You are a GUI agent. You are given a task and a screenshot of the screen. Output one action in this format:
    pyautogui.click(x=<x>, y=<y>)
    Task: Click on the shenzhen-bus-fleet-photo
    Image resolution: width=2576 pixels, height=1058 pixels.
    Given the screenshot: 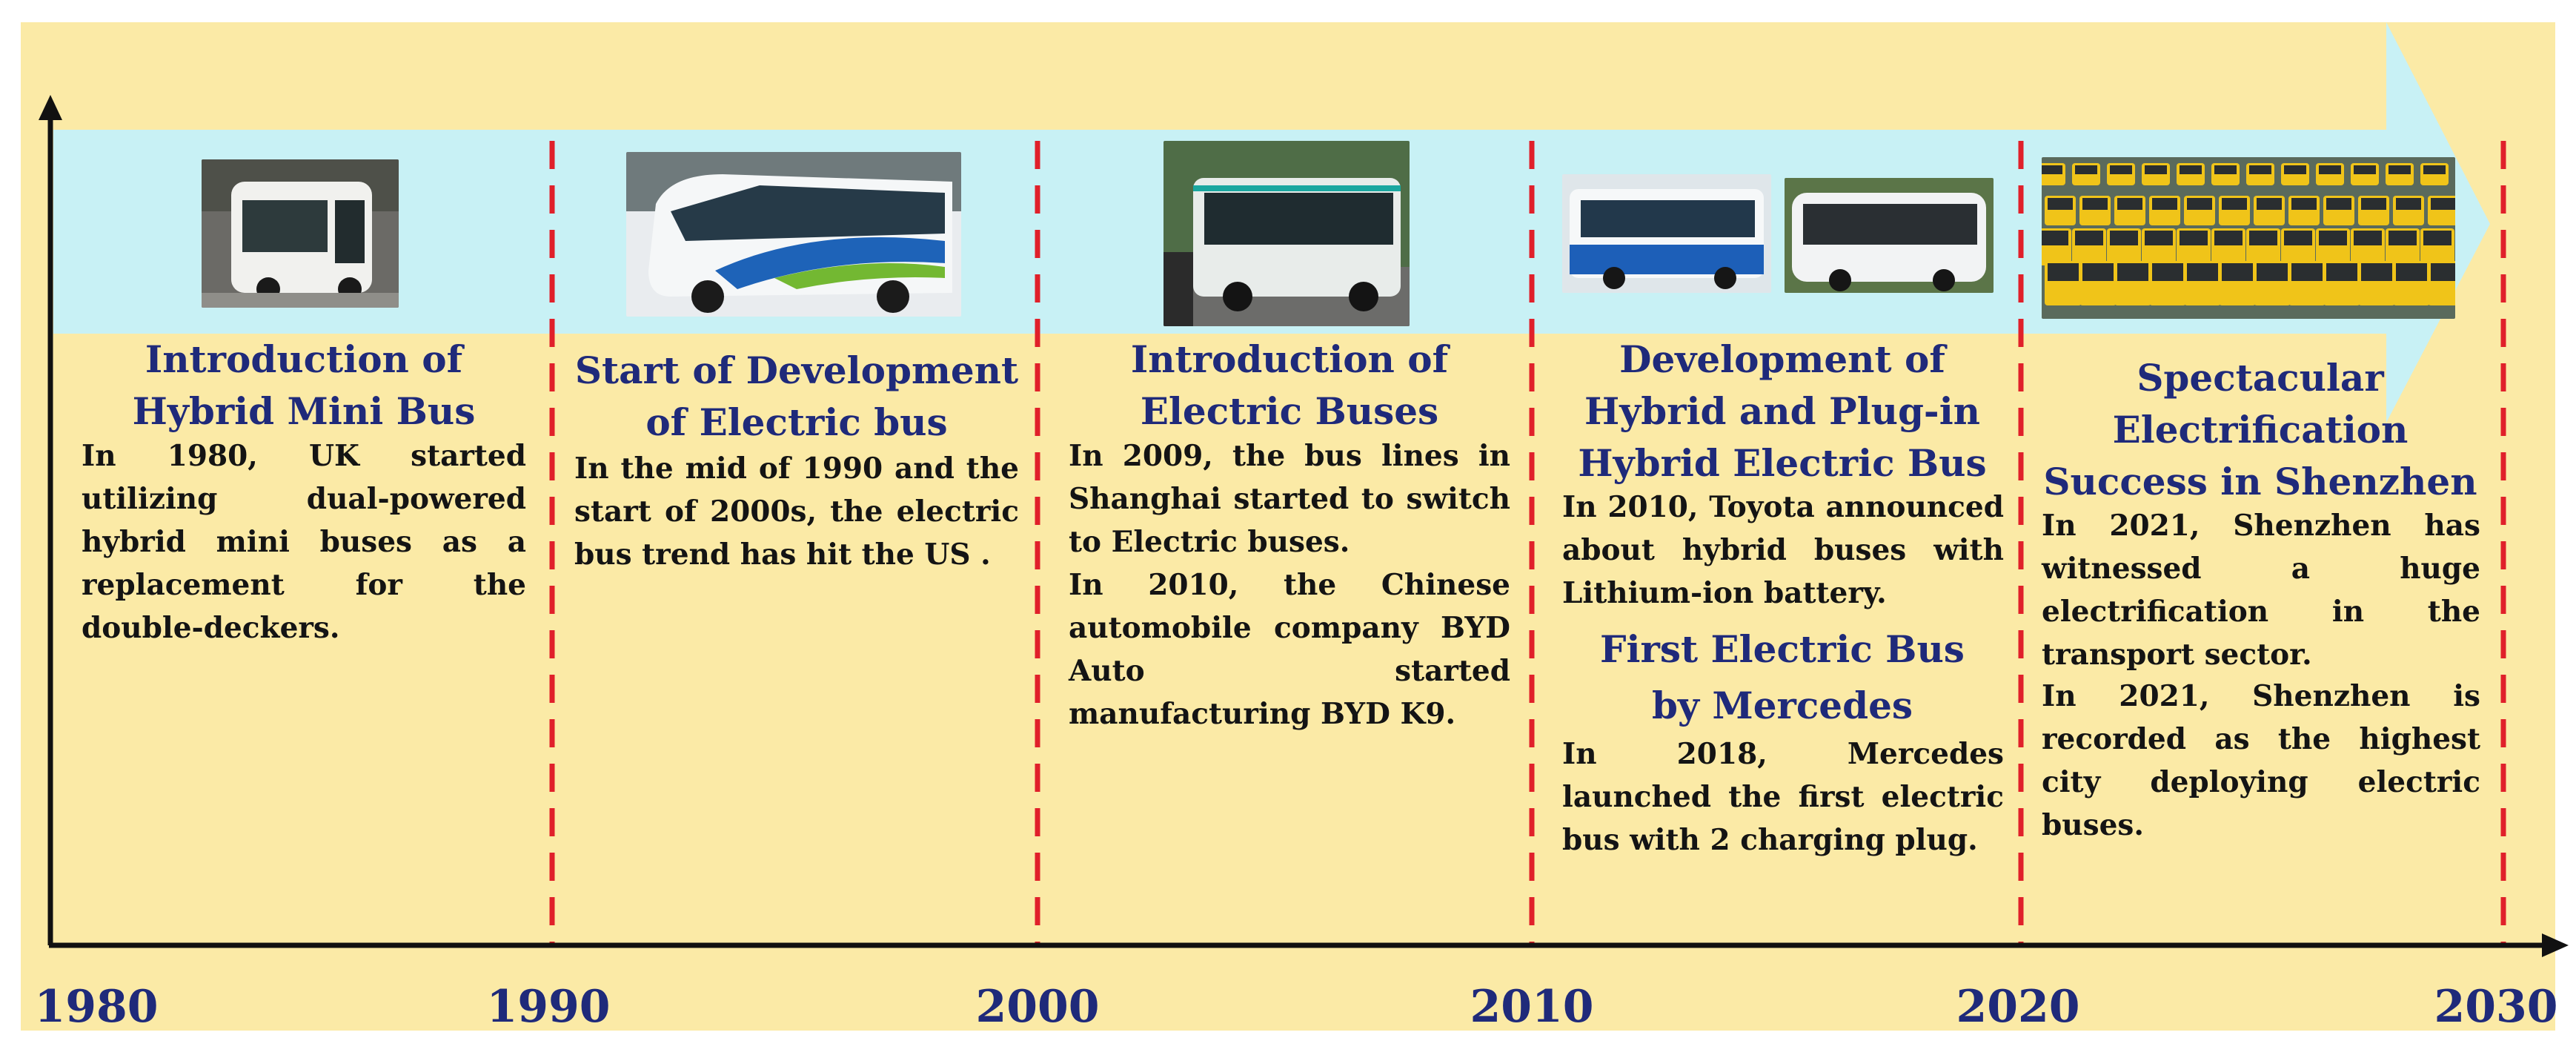 What is the action you would take?
    pyautogui.click(x=2248, y=238)
    